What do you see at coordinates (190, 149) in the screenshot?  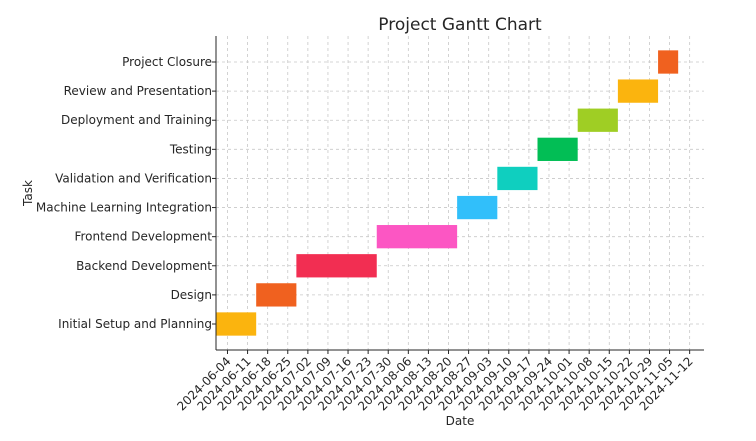 I see `y-tick-label: Testing` at bounding box center [190, 149].